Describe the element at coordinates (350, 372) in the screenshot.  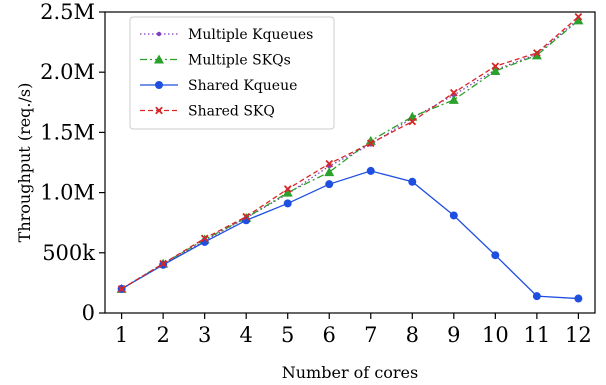
I see `x-axis-label: Number of cores` at that location.